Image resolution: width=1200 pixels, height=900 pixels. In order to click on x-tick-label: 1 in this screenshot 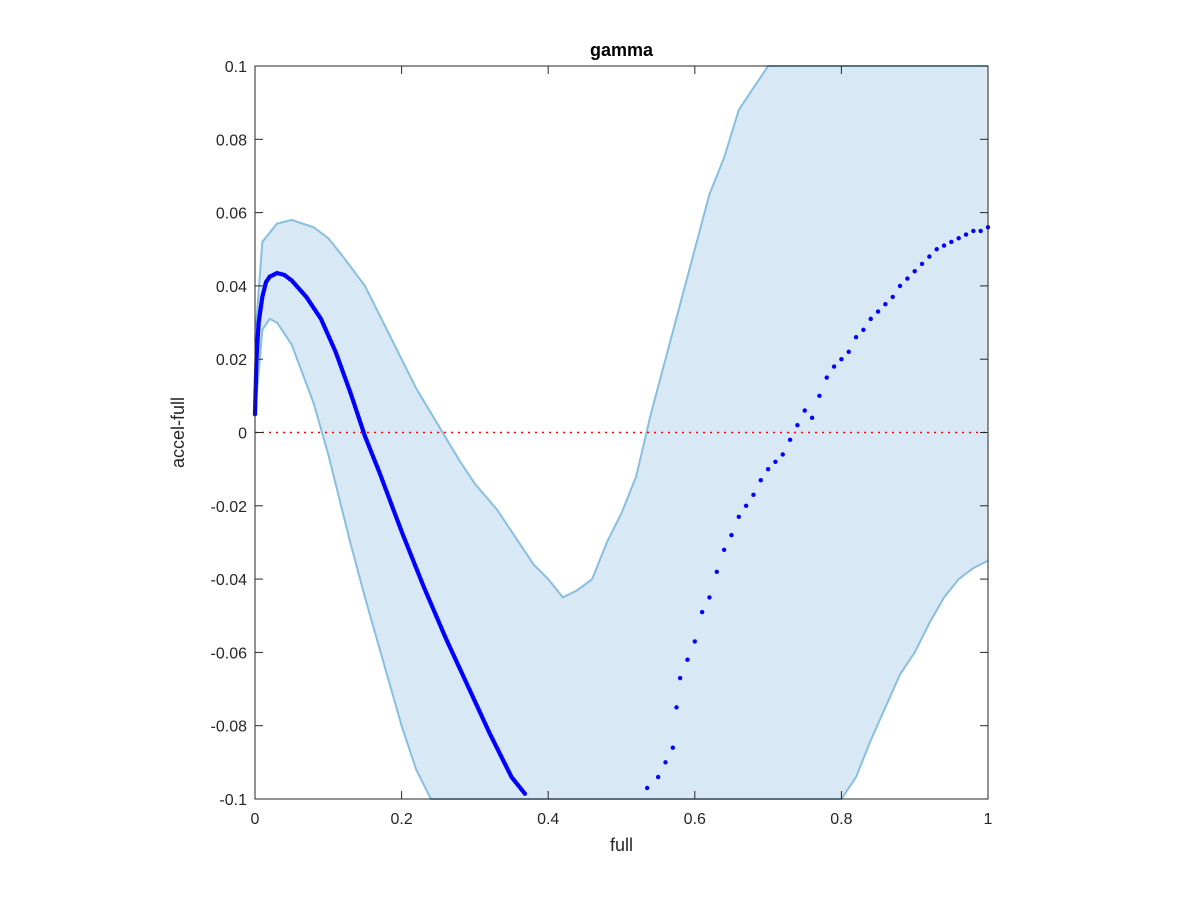, I will do `click(988, 819)`.